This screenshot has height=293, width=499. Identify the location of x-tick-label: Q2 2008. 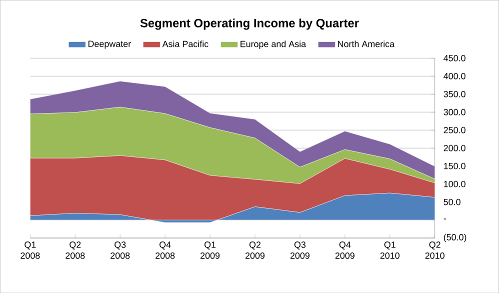
(75, 250).